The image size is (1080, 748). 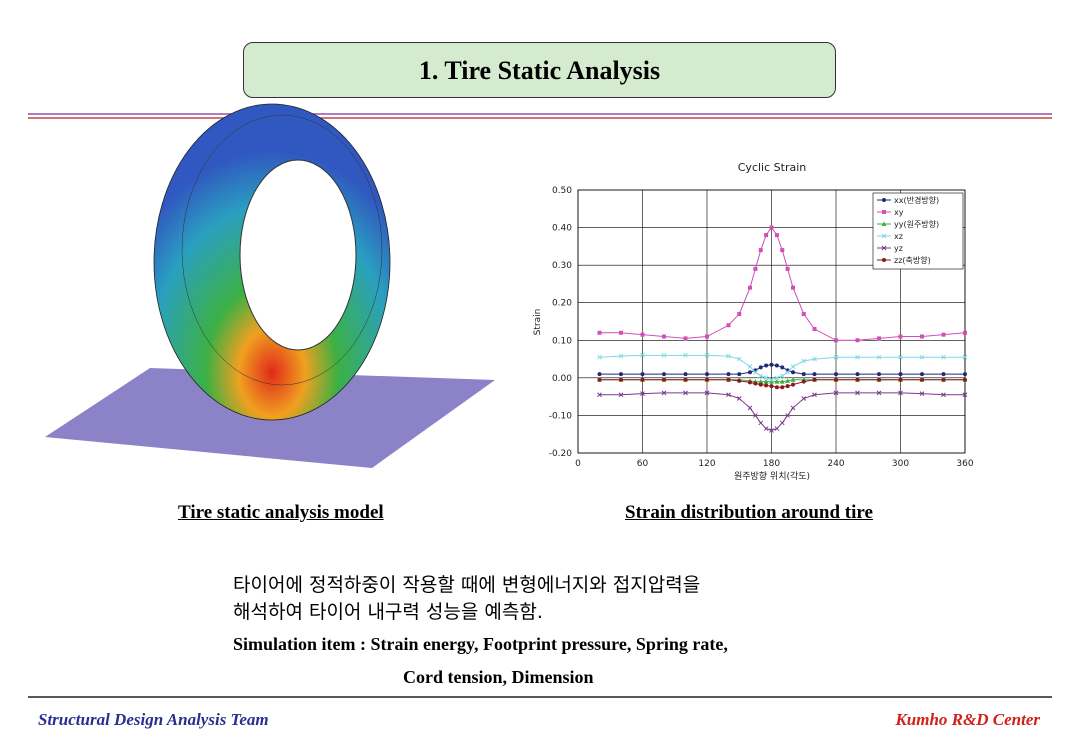 What do you see at coordinates (578, 464) in the screenshot?
I see `x-tick-label: 0` at bounding box center [578, 464].